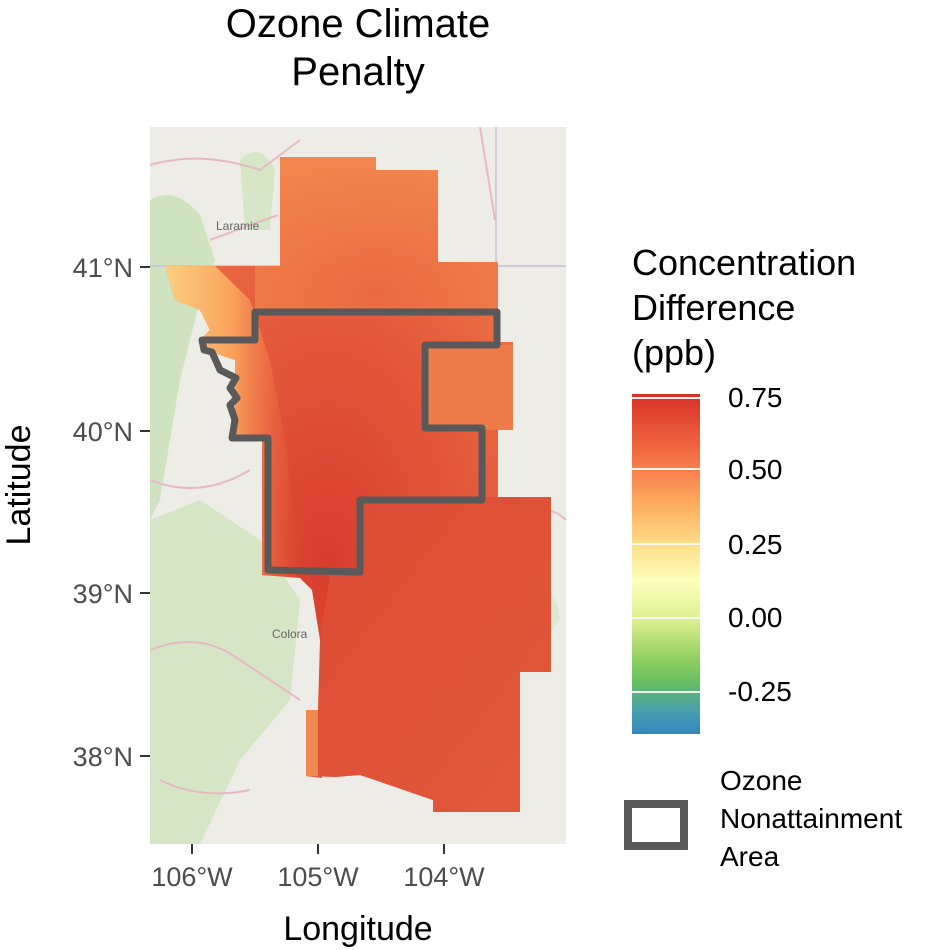 This screenshot has width=948, height=950. What do you see at coordinates (192, 877) in the screenshot?
I see `x-tick-label-106w: 106°W` at bounding box center [192, 877].